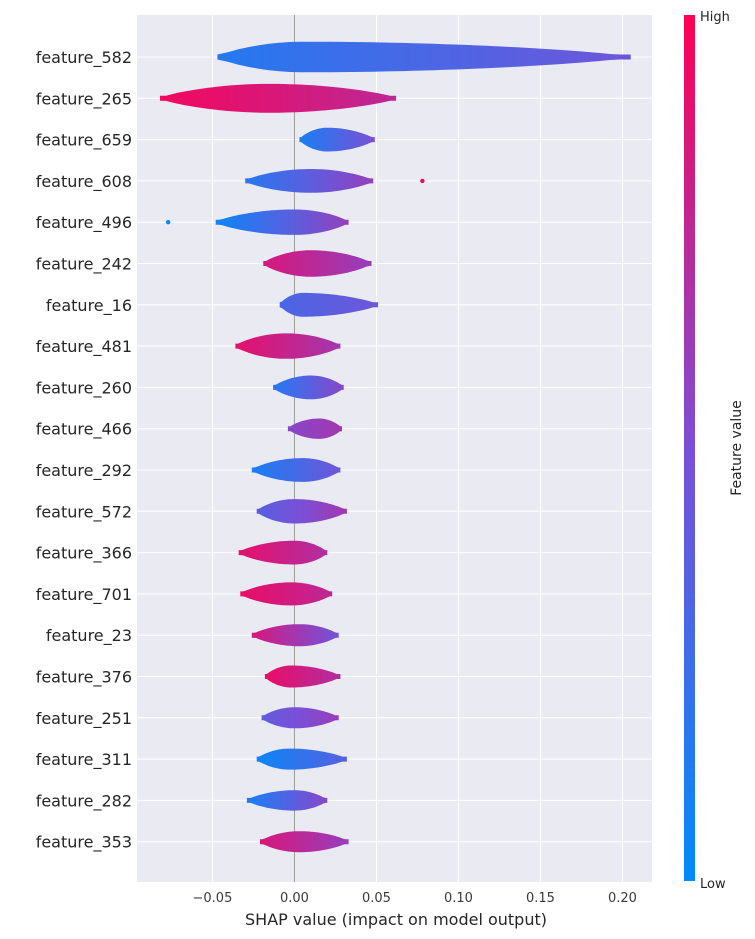  I want to click on feature-label: feature_265, so click(84, 99).